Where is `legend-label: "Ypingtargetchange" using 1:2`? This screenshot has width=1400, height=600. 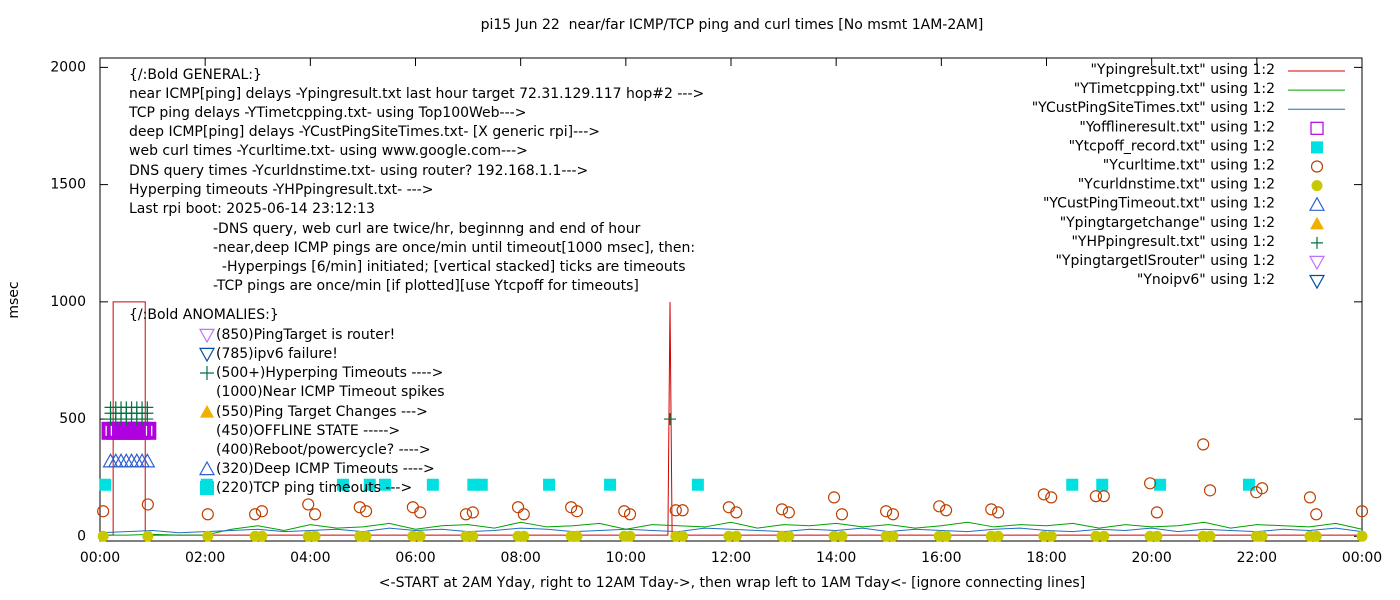
legend-label: "Ypingtargetchange" using 1:2 is located at coordinates (1167, 223).